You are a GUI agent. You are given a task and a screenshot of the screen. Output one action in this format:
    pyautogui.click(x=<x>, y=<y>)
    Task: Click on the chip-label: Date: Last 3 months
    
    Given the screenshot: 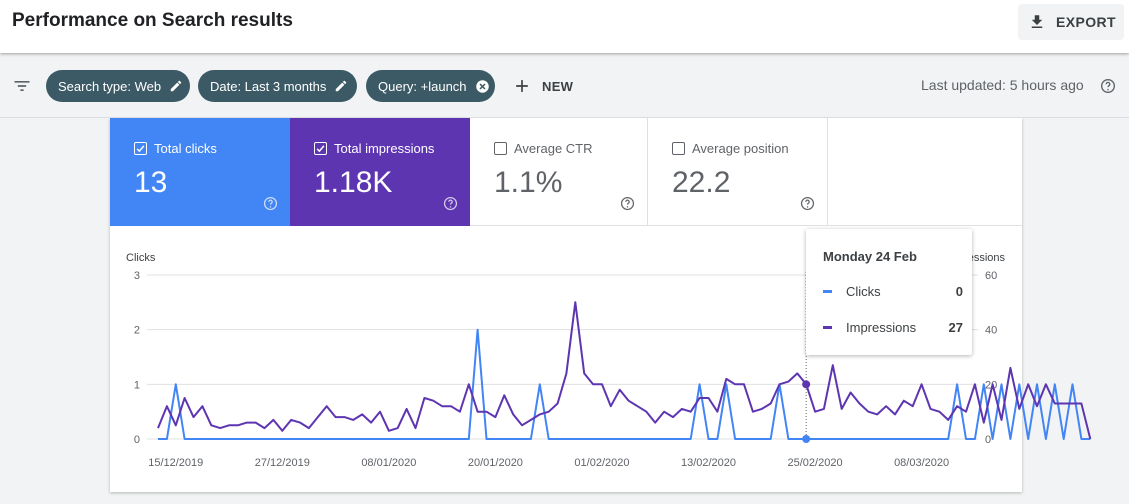 What is the action you would take?
    pyautogui.click(x=268, y=86)
    